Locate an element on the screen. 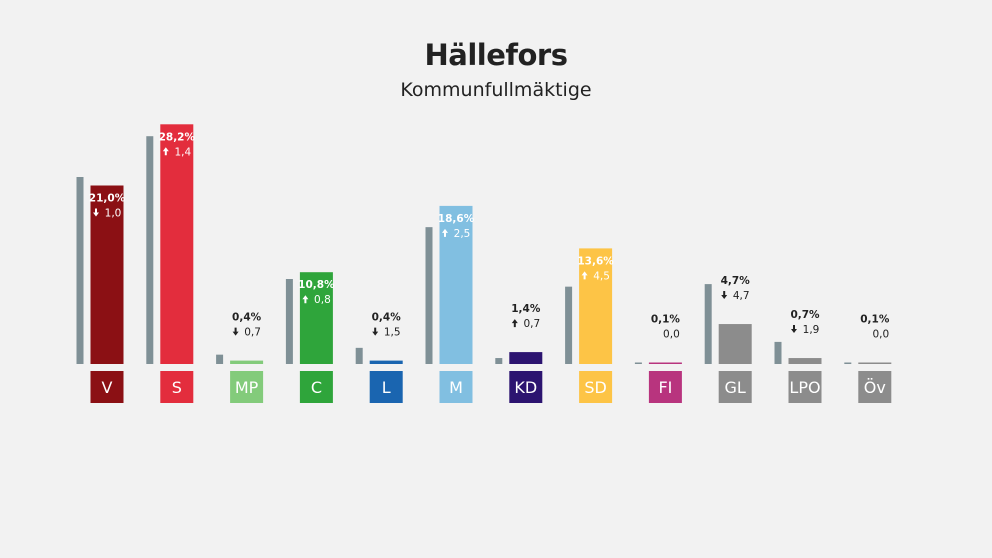 This screenshot has height=558, width=992. party-box-kd is located at coordinates (526, 387).